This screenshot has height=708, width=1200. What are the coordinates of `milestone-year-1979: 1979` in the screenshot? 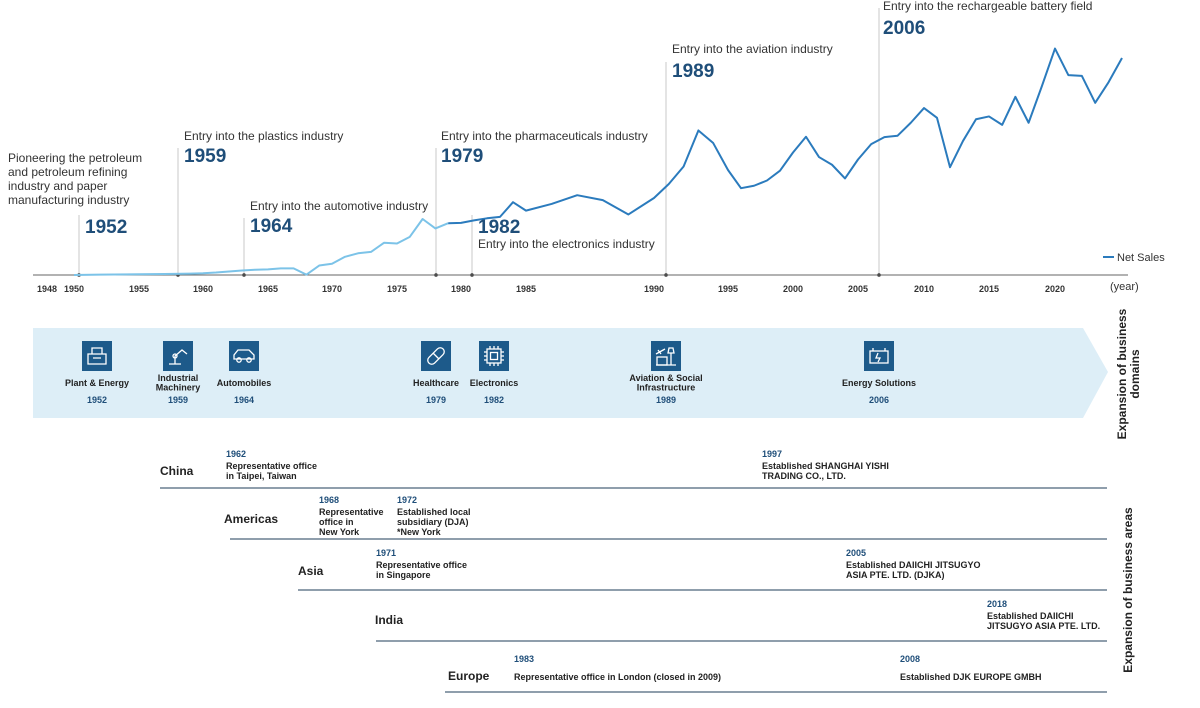 It's located at (462, 156).